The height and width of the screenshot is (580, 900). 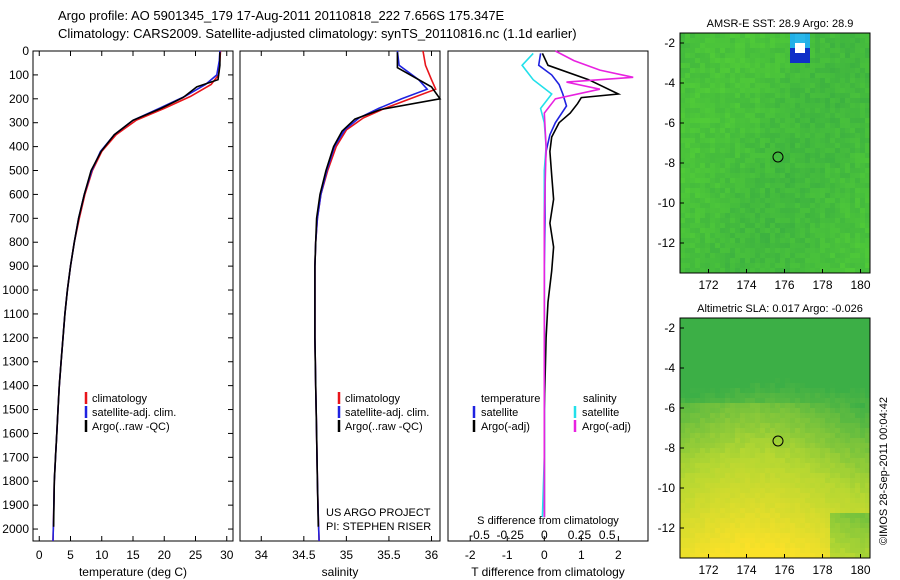 I want to click on legend-label-argo: Argo(..raw -QC), so click(x=131, y=427).